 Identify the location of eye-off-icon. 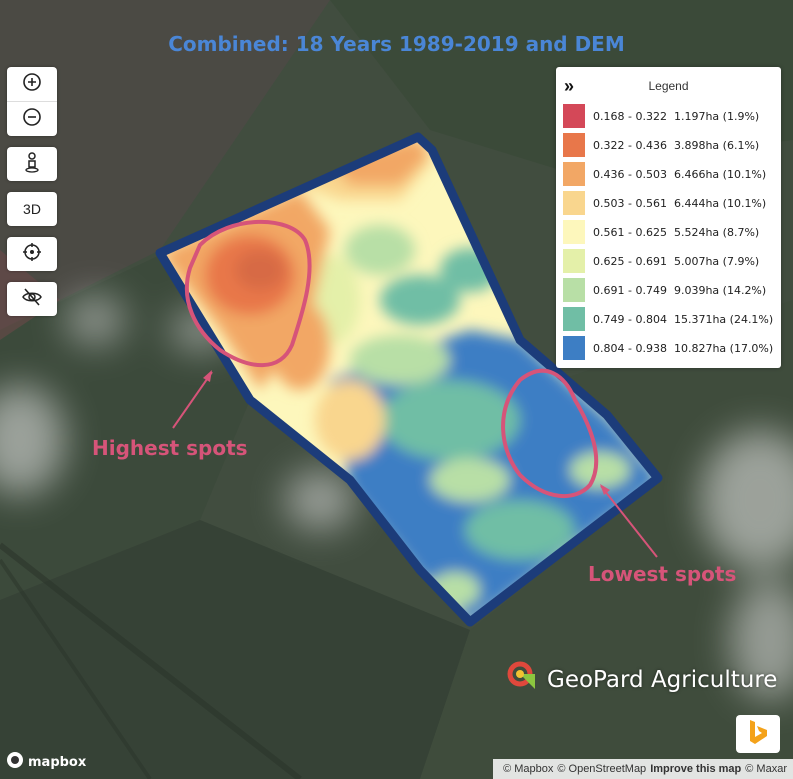
(32, 299).